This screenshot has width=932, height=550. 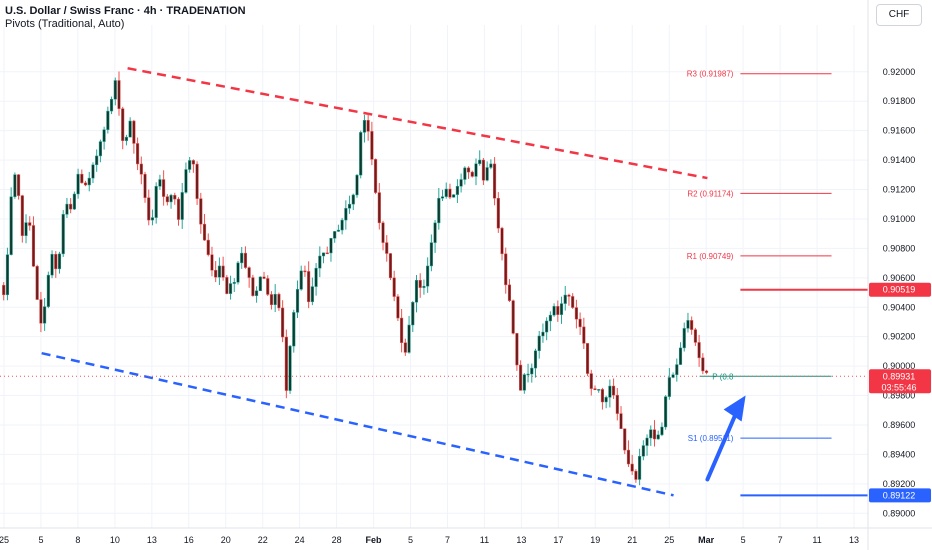 I want to click on price-tick-label: 0.90400, so click(x=899, y=307).